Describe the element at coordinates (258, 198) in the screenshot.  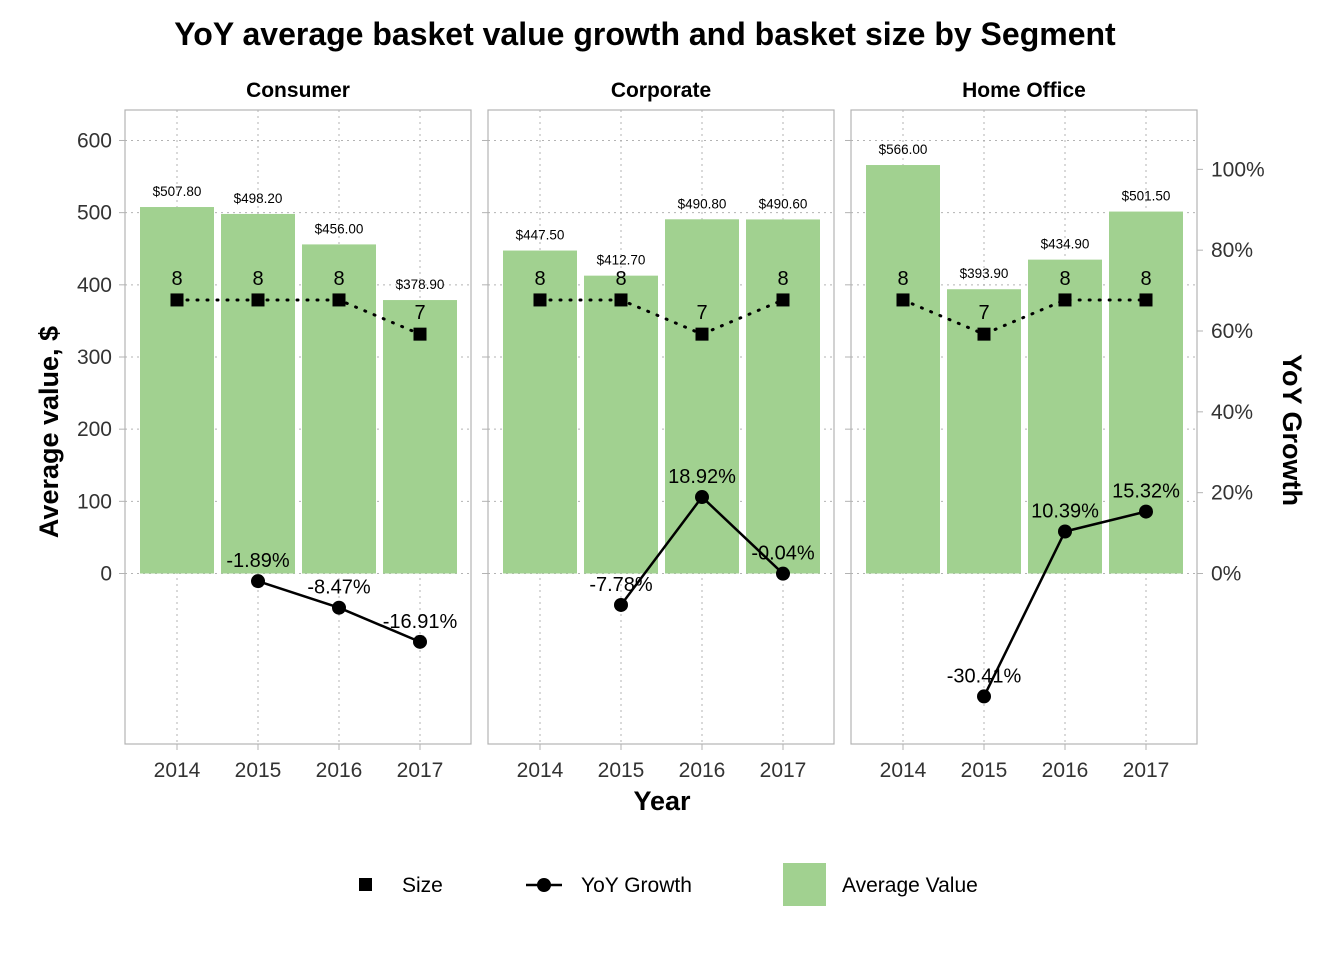
I see `bar-value-label: $498.20` at that location.